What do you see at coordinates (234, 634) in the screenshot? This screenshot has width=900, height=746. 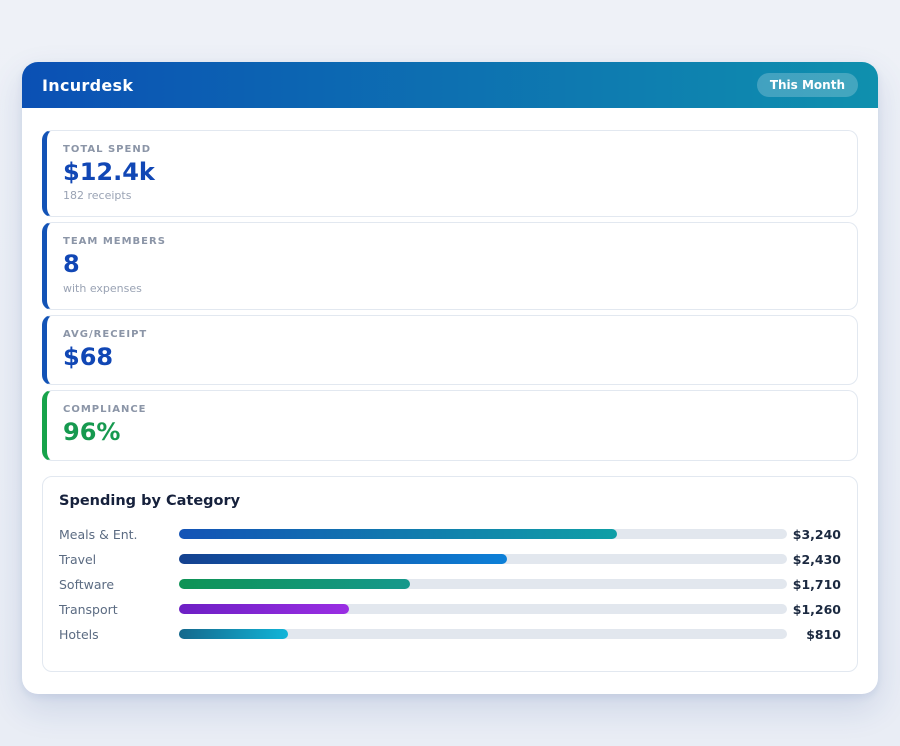 I see `bar-fill-hotels` at bounding box center [234, 634].